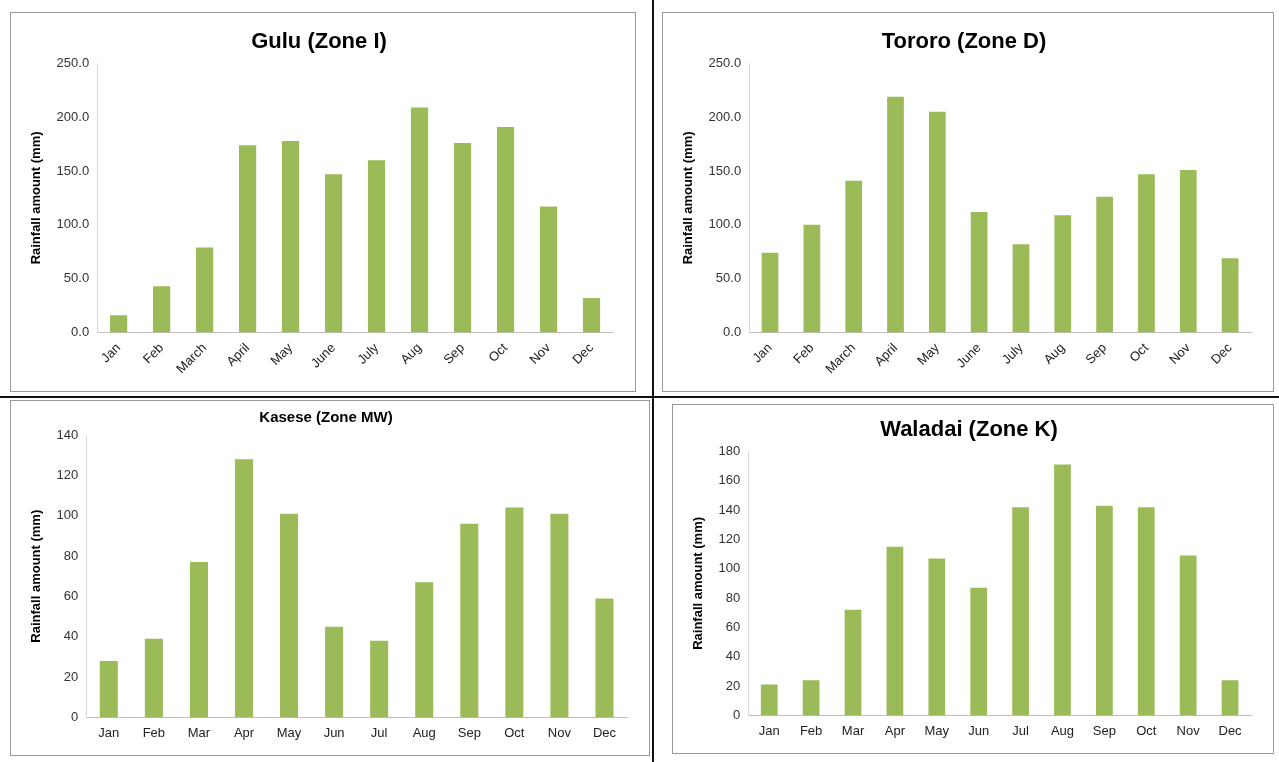 The image size is (1279, 762). I want to click on y-tick-label: 250.0, so click(725, 62).